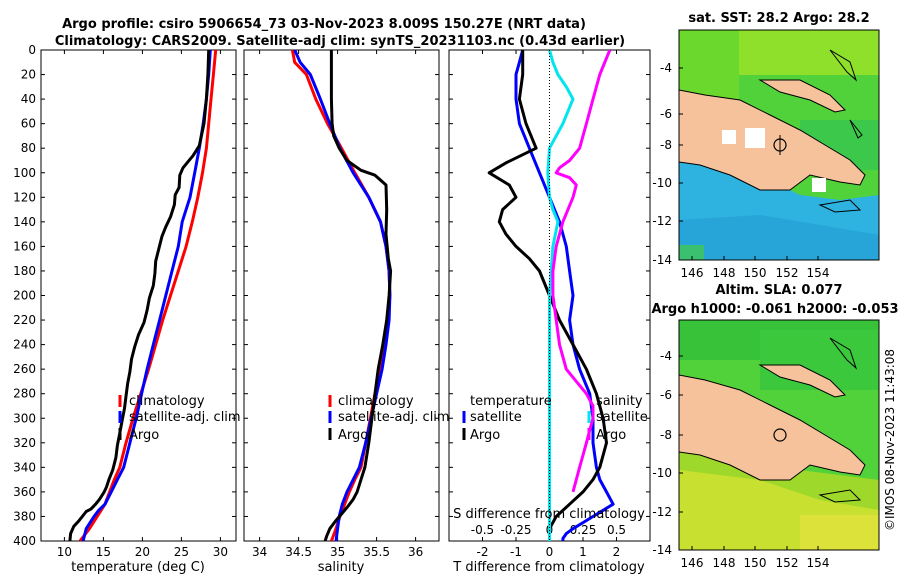  Describe the element at coordinates (24, 197) in the screenshot. I see `y-tick-label: 120` at that location.